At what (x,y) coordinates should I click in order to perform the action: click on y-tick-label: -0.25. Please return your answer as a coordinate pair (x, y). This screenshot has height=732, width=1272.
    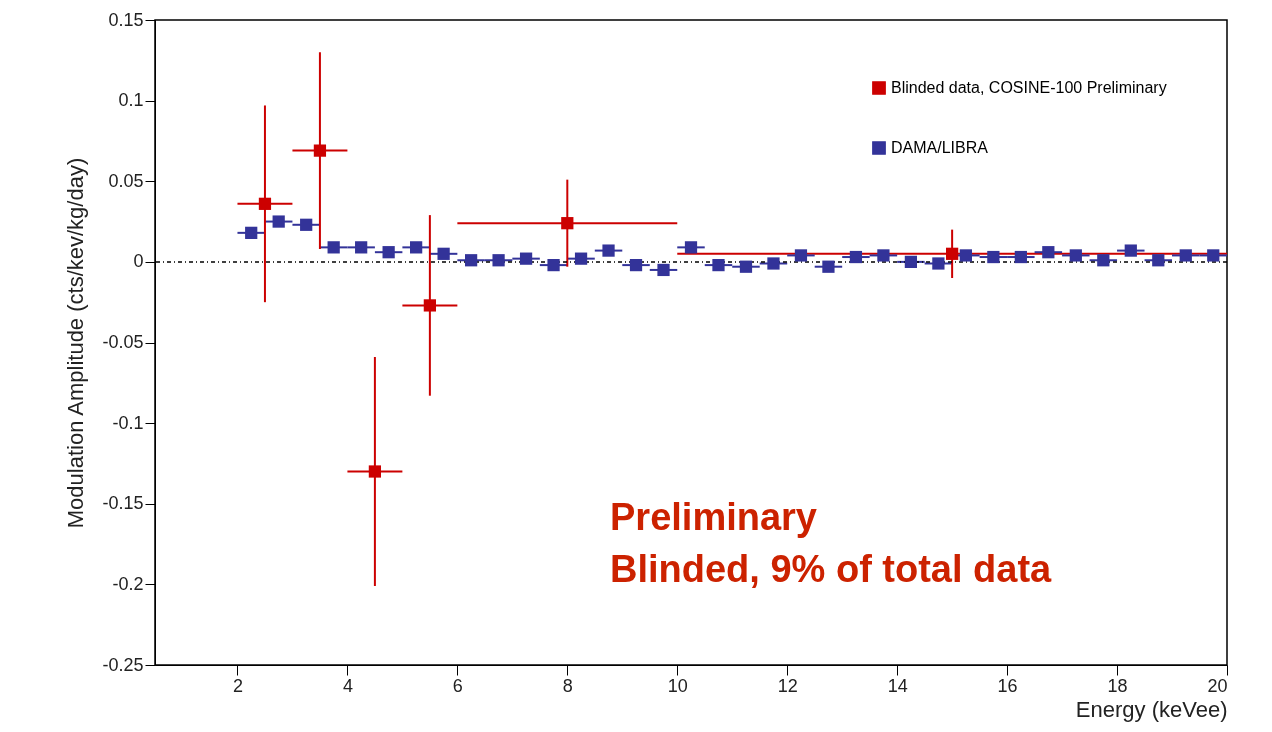
    Looking at the image, I should click on (123, 664).